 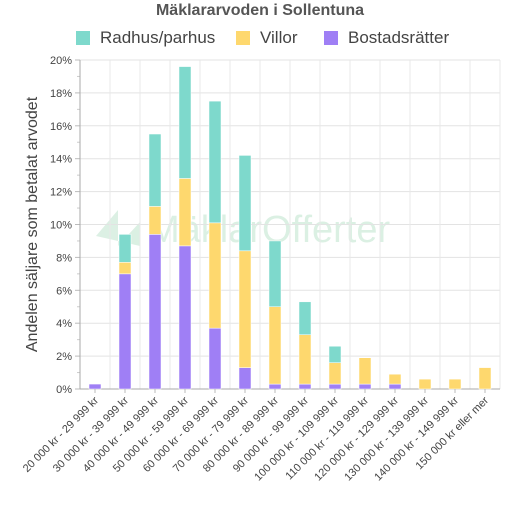 I want to click on legend-label: Bostadsrätter, so click(x=399, y=37).